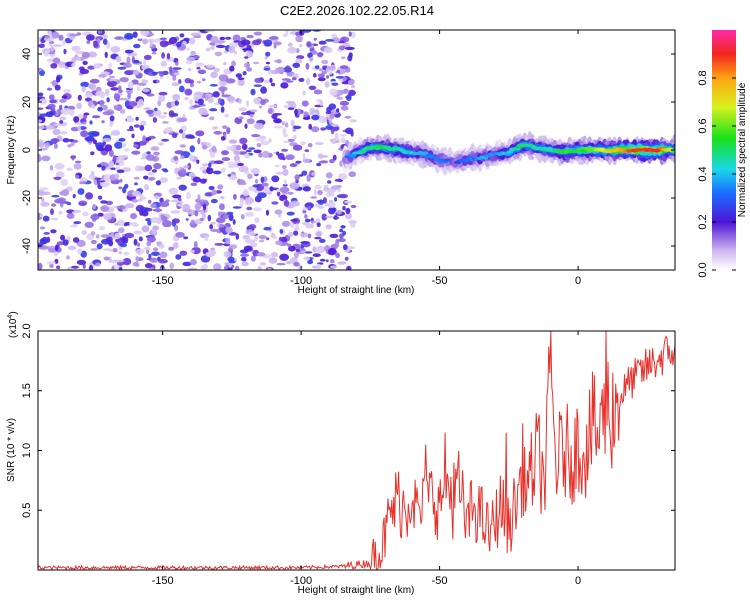 This screenshot has height=600, width=750. Describe the element at coordinates (440, 581) in the screenshot. I see `x-tick-label: -50` at that location.